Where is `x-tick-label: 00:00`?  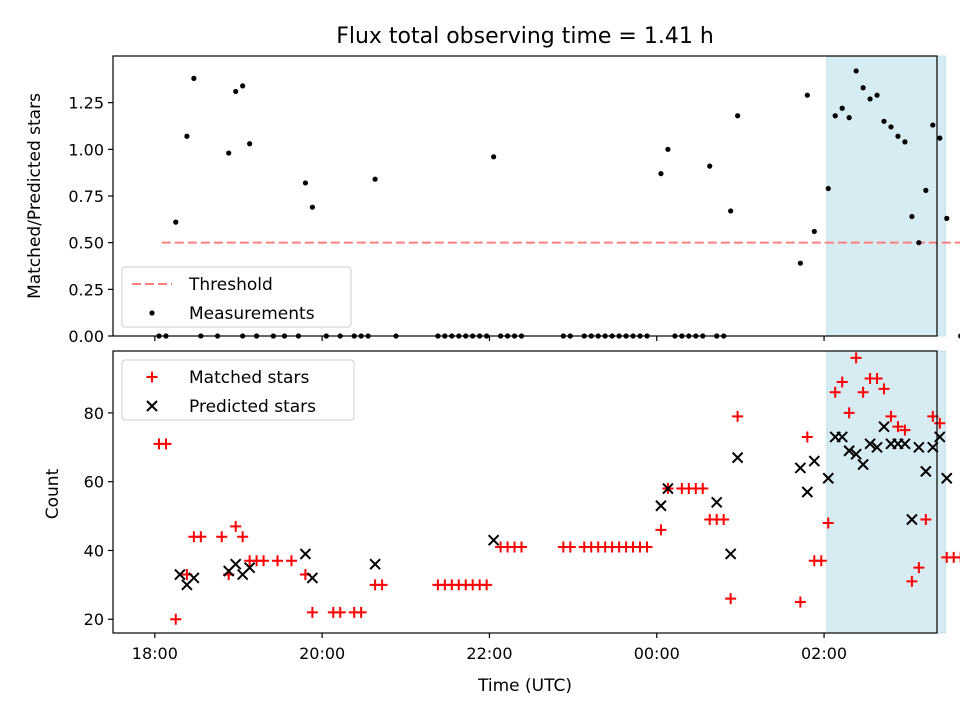
x-tick-label: 00:00 is located at coordinates (657, 653).